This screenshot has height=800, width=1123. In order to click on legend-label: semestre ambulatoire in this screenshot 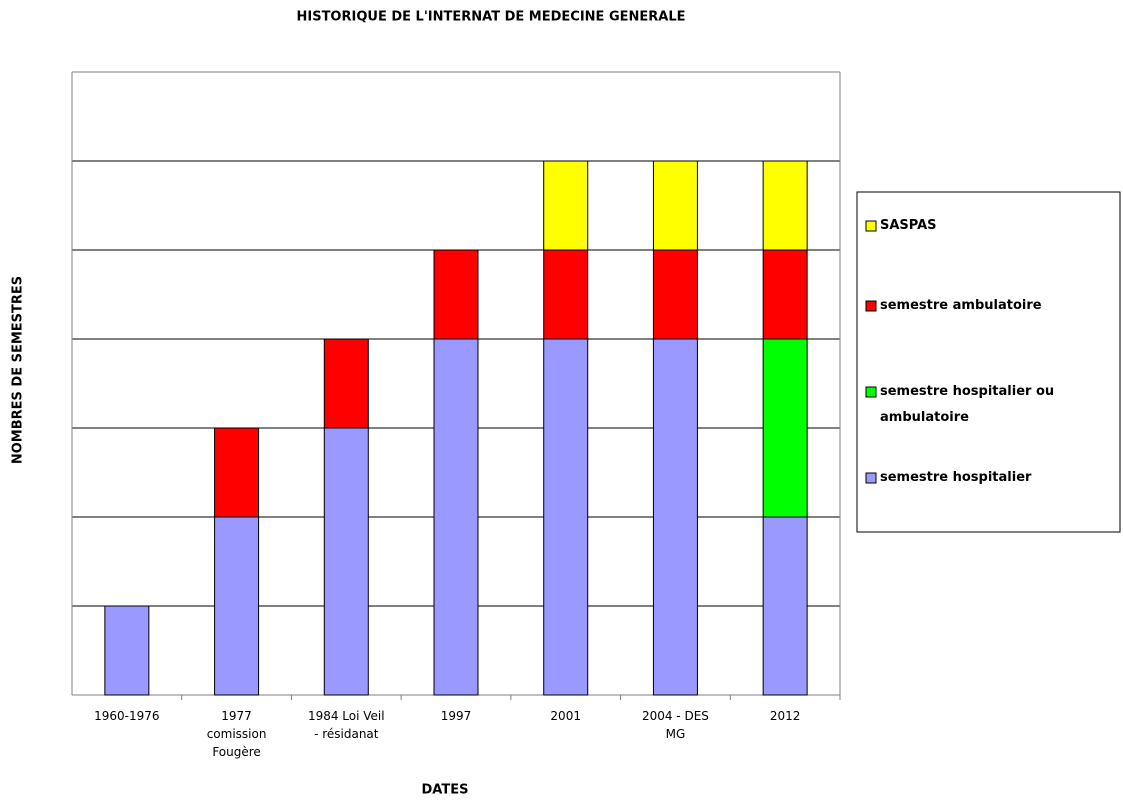, I will do `click(961, 305)`.